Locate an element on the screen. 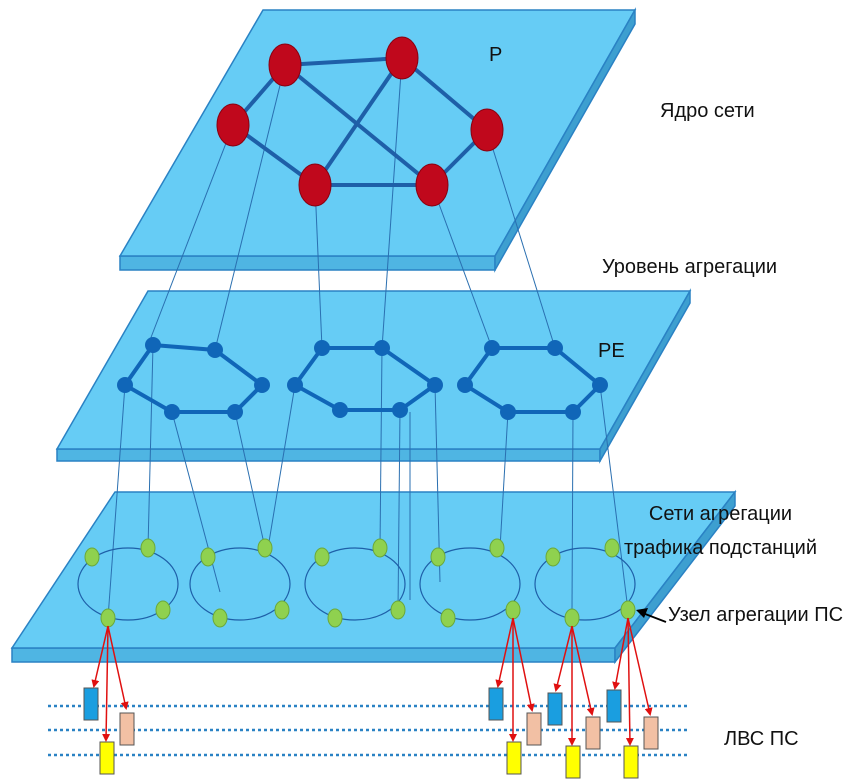 The image size is (850, 779). lan-switches is located at coordinates (371, 733).